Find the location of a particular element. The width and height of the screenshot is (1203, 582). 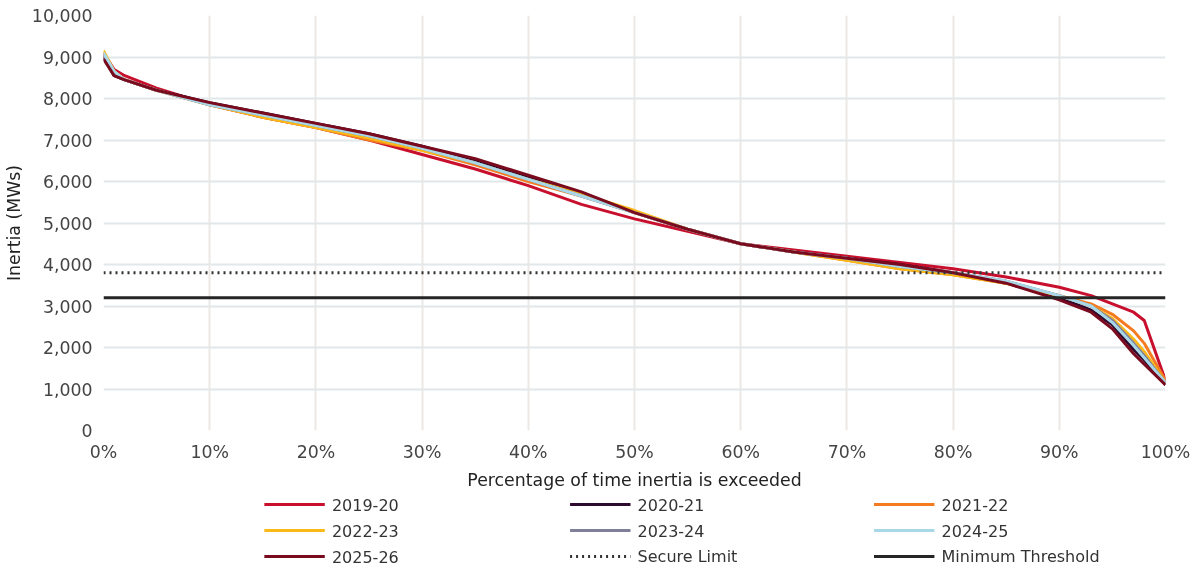

y-tick-label: 1,000 is located at coordinates (67, 389).